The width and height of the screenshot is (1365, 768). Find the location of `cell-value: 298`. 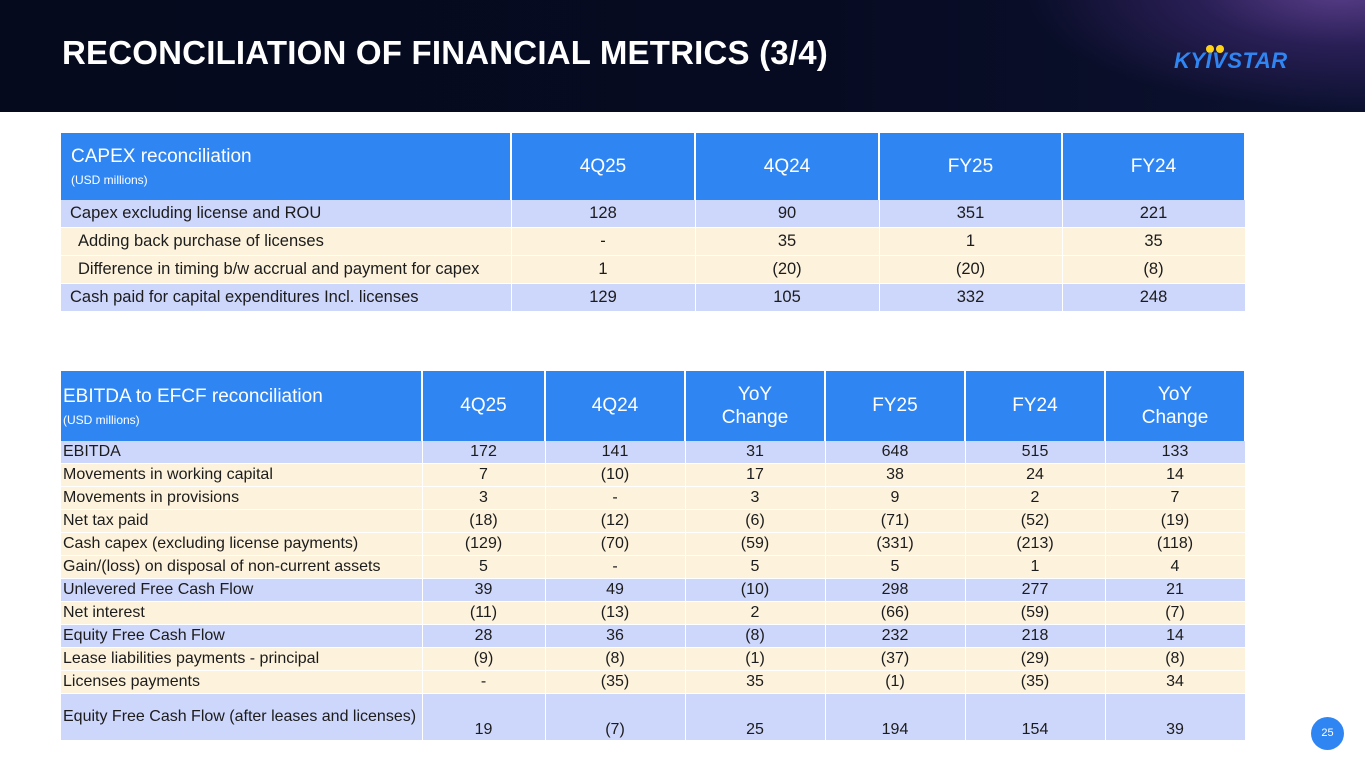

cell-value: 298 is located at coordinates (895, 590).